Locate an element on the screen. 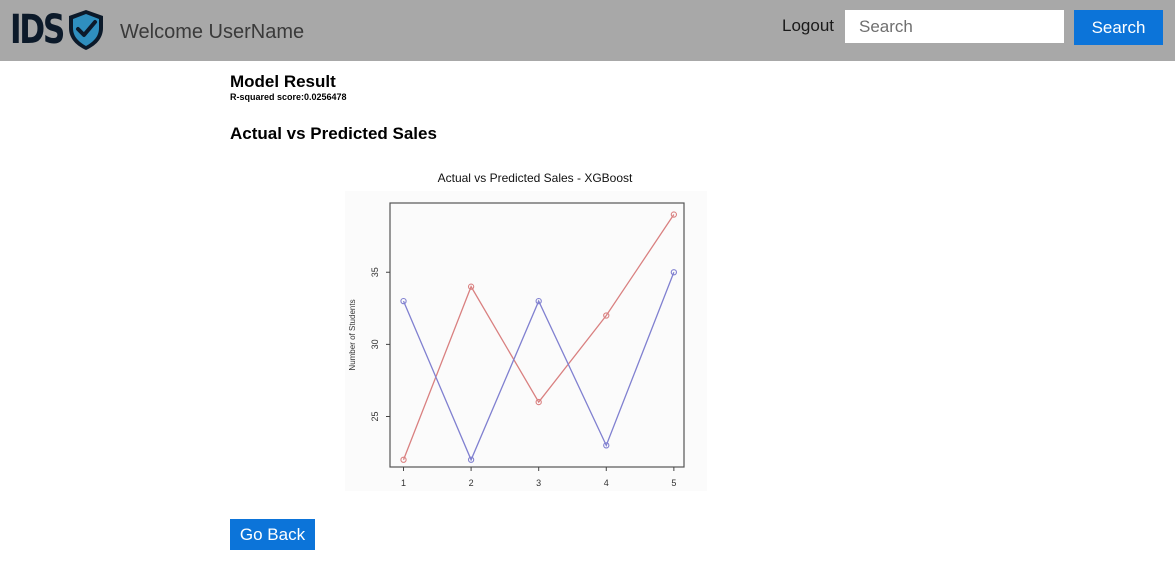 This screenshot has width=1175, height=583. logout-link: Logout is located at coordinates (808, 25).